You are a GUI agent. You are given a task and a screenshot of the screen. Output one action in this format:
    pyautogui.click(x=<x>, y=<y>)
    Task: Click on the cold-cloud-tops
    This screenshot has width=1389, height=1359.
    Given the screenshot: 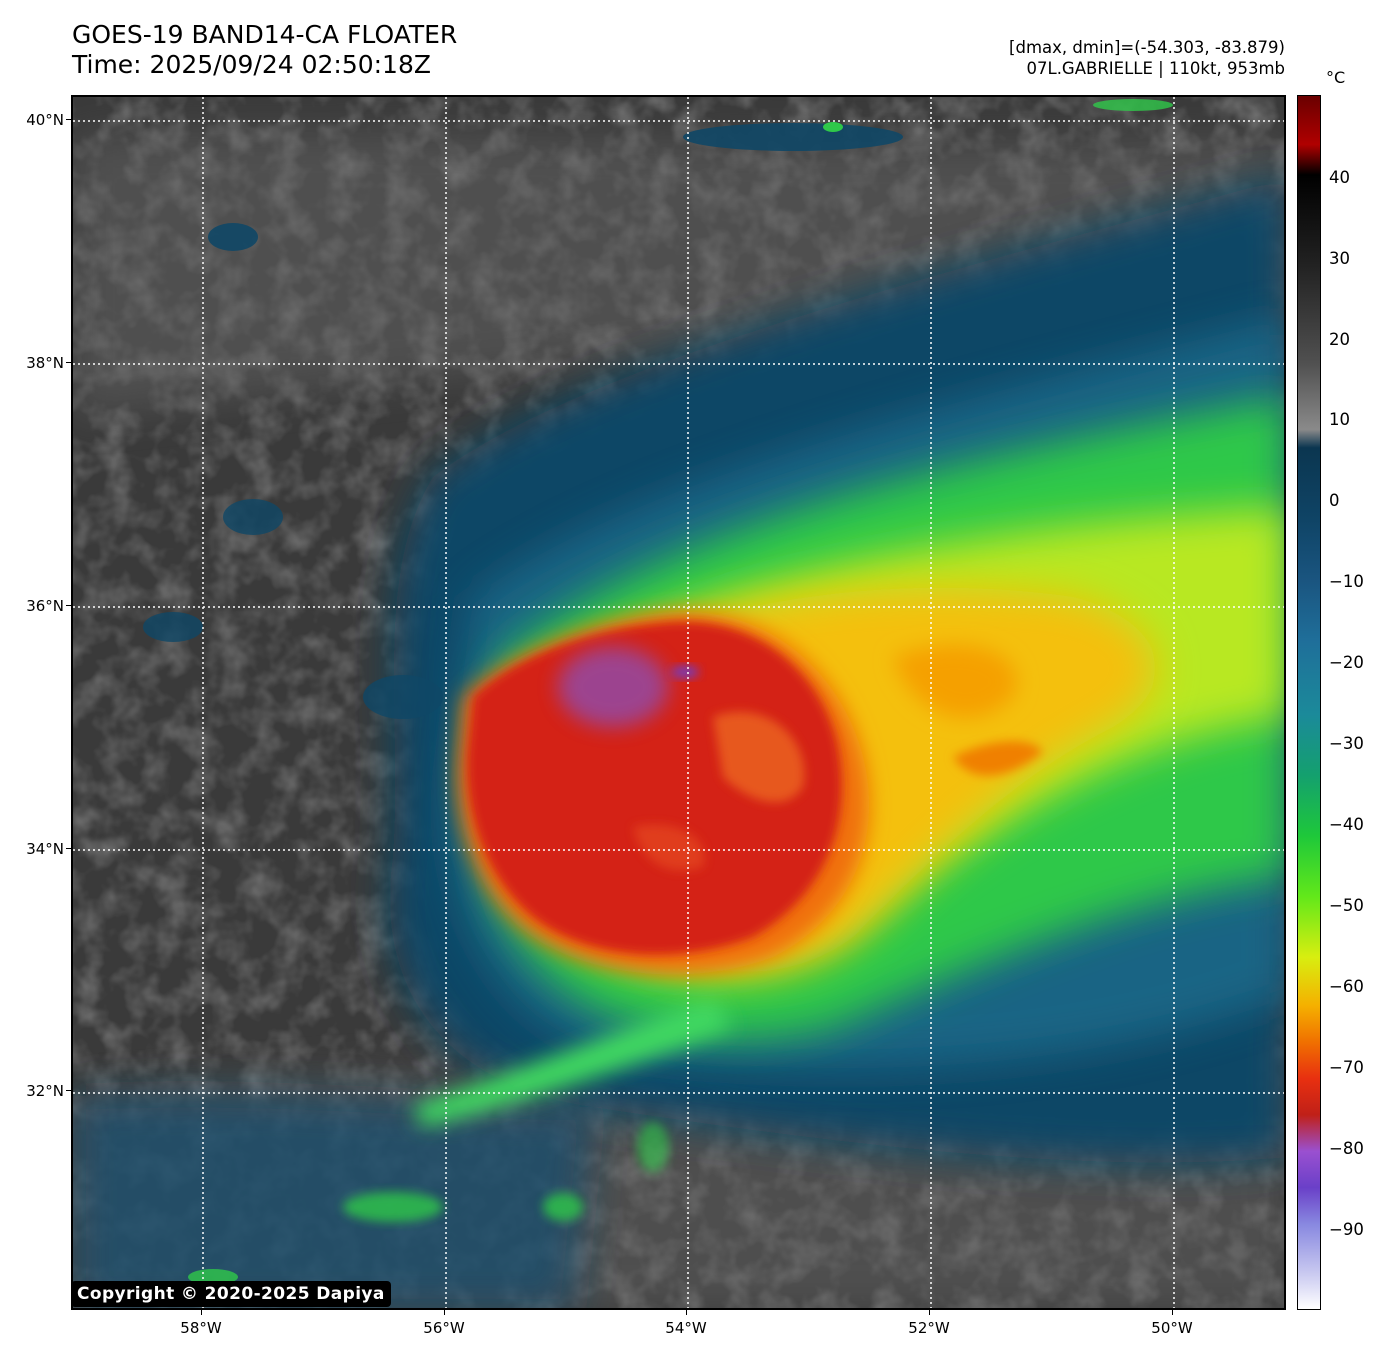 What is the action you would take?
    pyautogui.click(x=613, y=687)
    